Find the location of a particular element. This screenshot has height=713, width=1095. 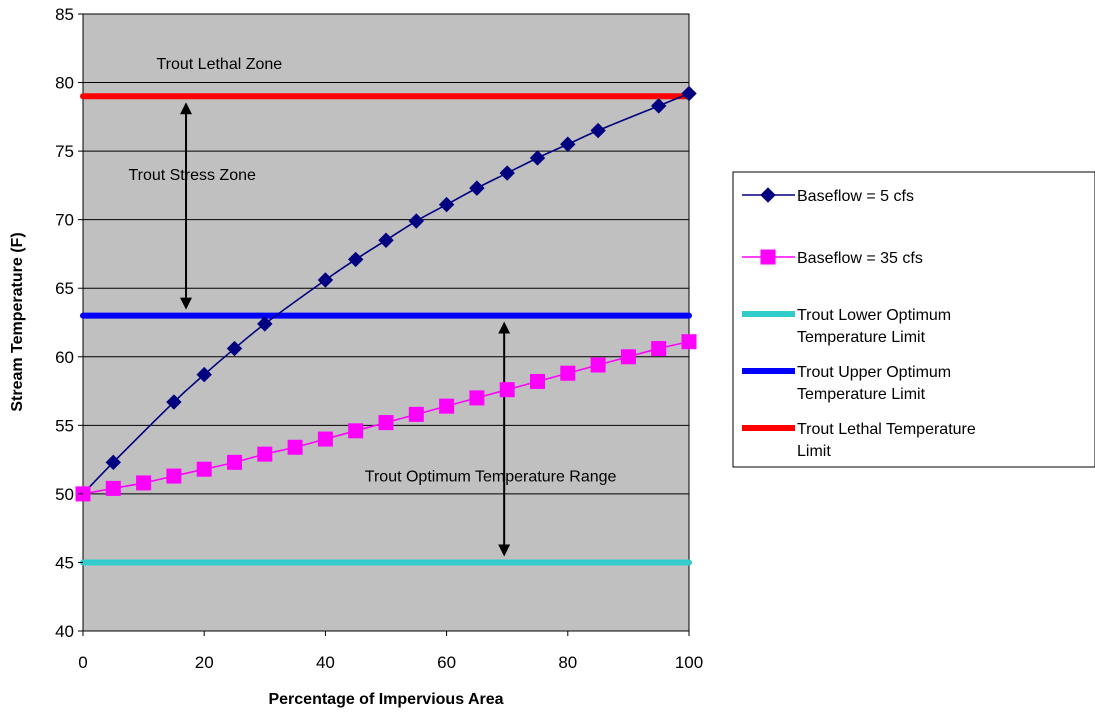

y-tick-label: 75 is located at coordinates (64, 151).